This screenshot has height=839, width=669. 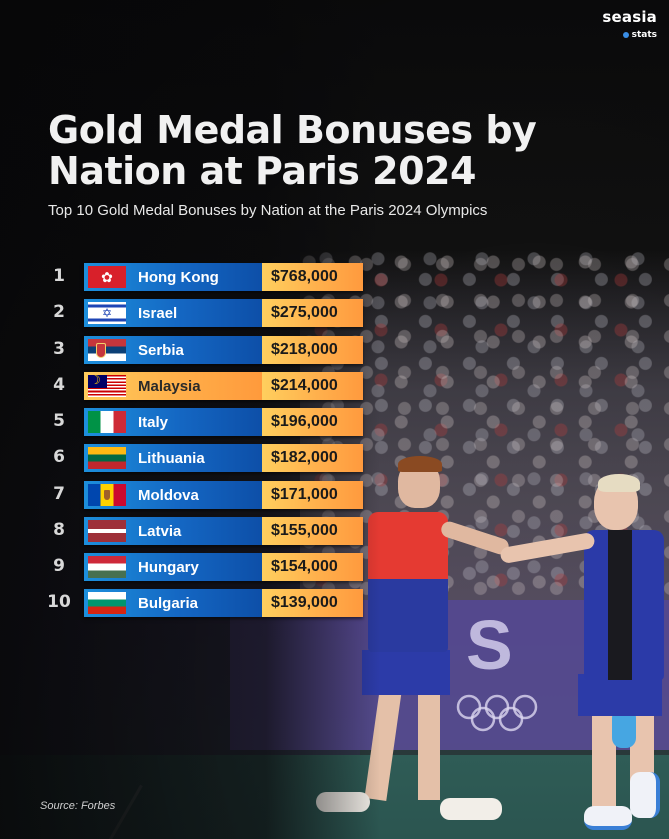 What do you see at coordinates (292, 130) in the screenshot?
I see `title-line-1: Gold Medal Bonuses by` at bounding box center [292, 130].